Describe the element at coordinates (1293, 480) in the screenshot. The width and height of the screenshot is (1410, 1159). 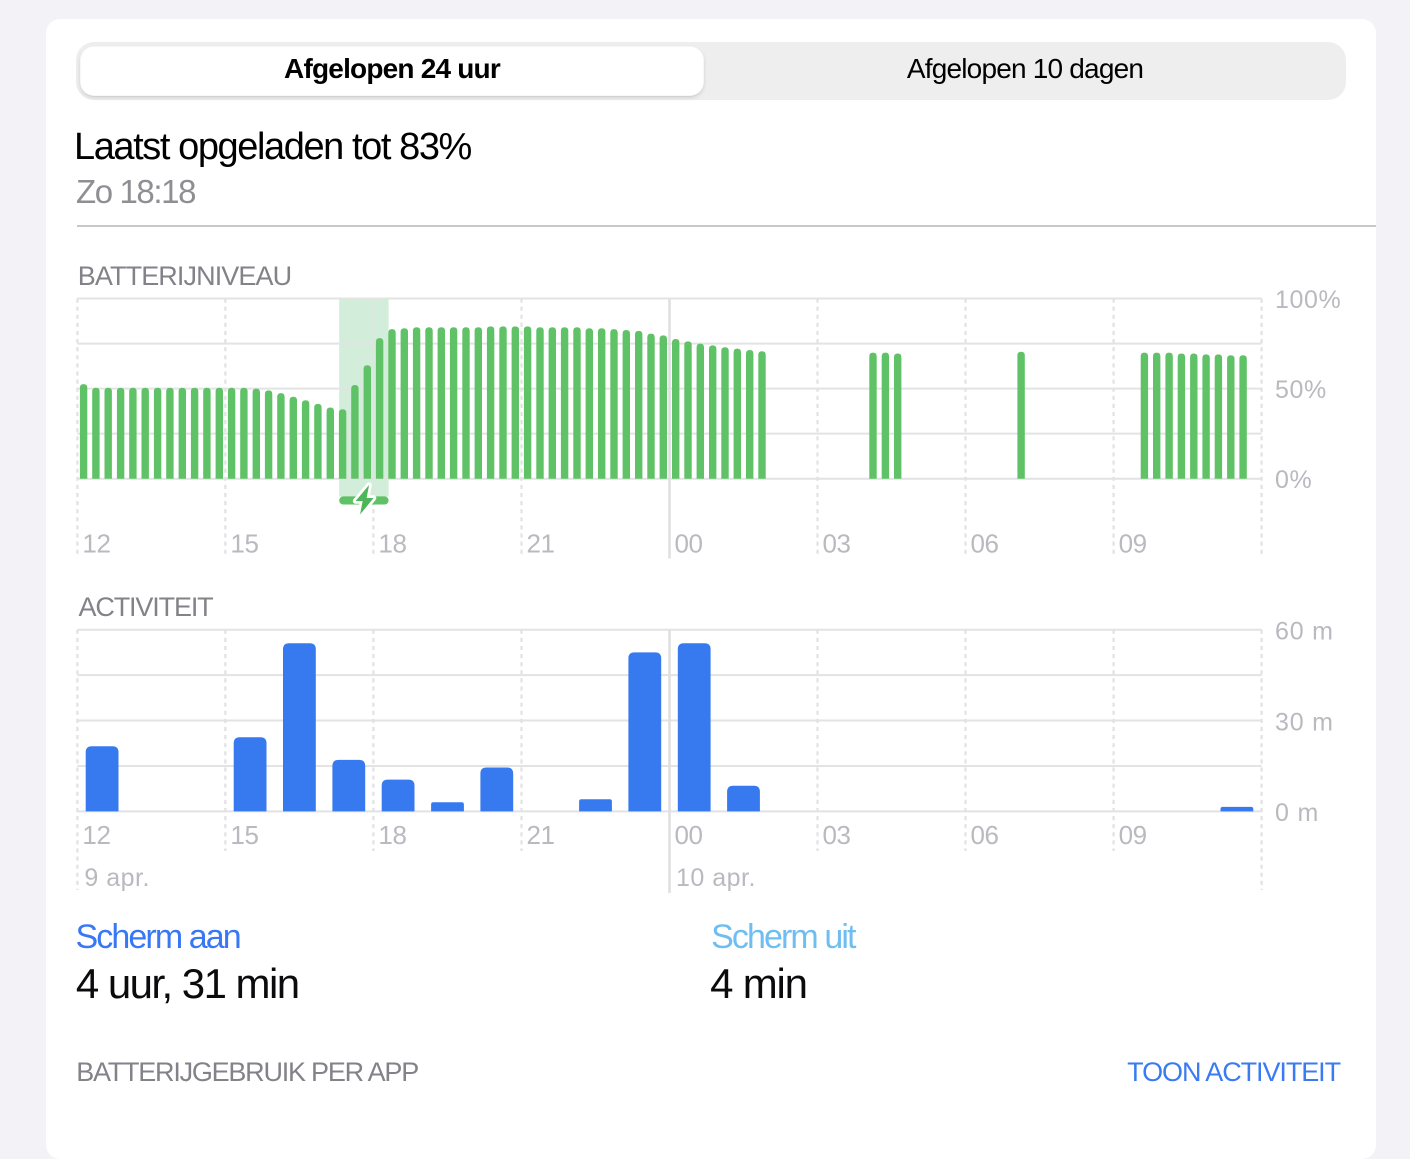
I see `svg-text: 0%` at that location.